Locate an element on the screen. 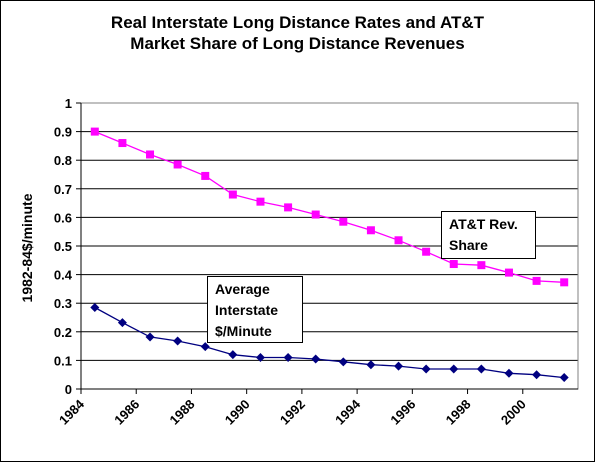 The height and width of the screenshot is (462, 595). y-axis-title: 1982-84$/minute is located at coordinates (27, 247).